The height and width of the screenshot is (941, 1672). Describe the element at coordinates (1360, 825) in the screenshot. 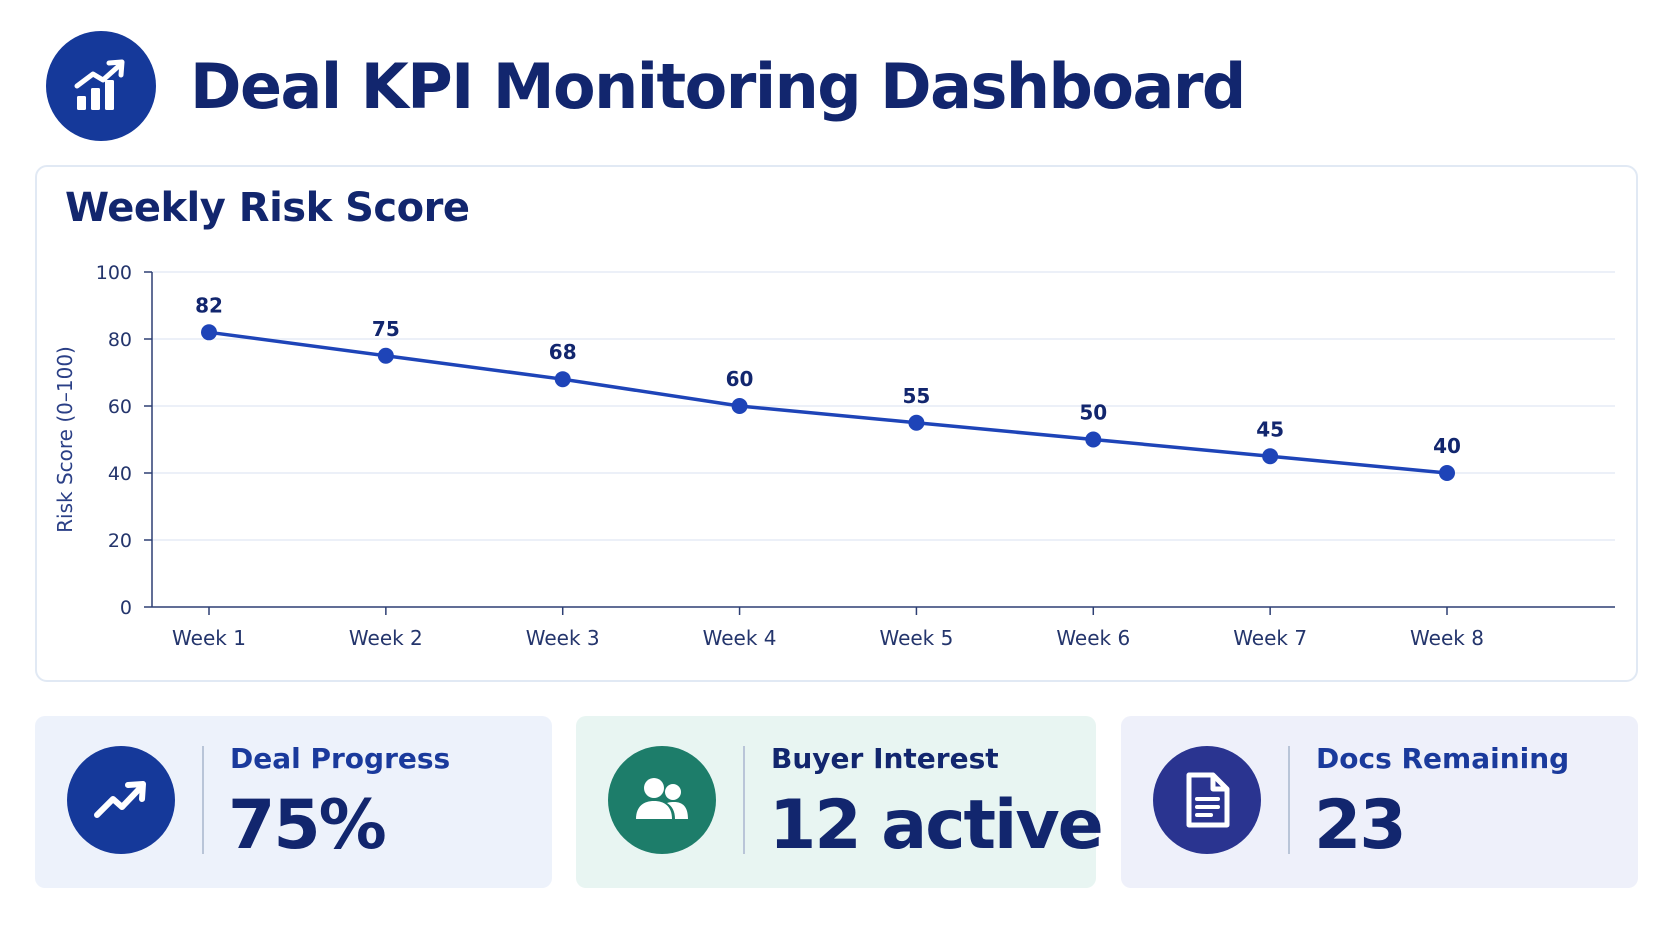

I see `kpi-value: 23` at that location.